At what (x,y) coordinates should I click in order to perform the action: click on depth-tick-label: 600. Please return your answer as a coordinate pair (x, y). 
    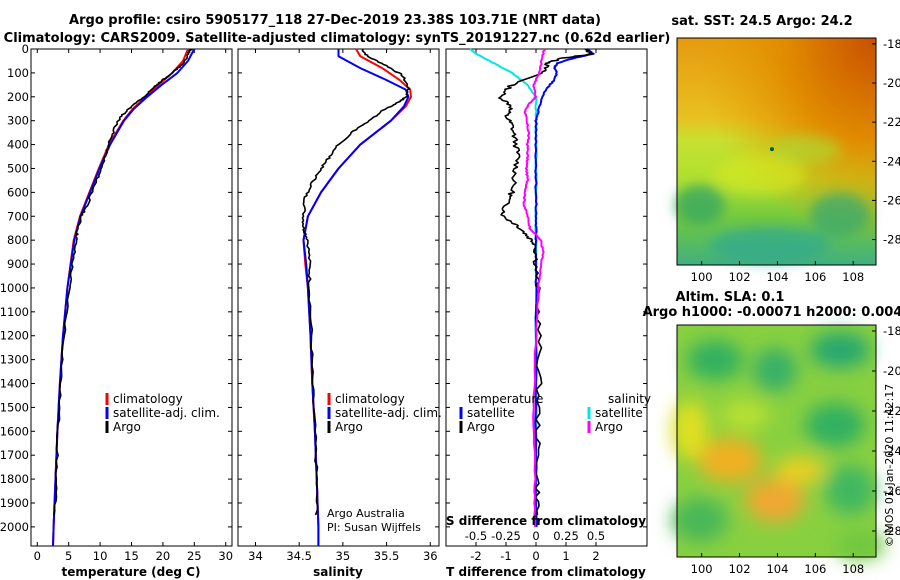
    Looking at the image, I should click on (18, 192).